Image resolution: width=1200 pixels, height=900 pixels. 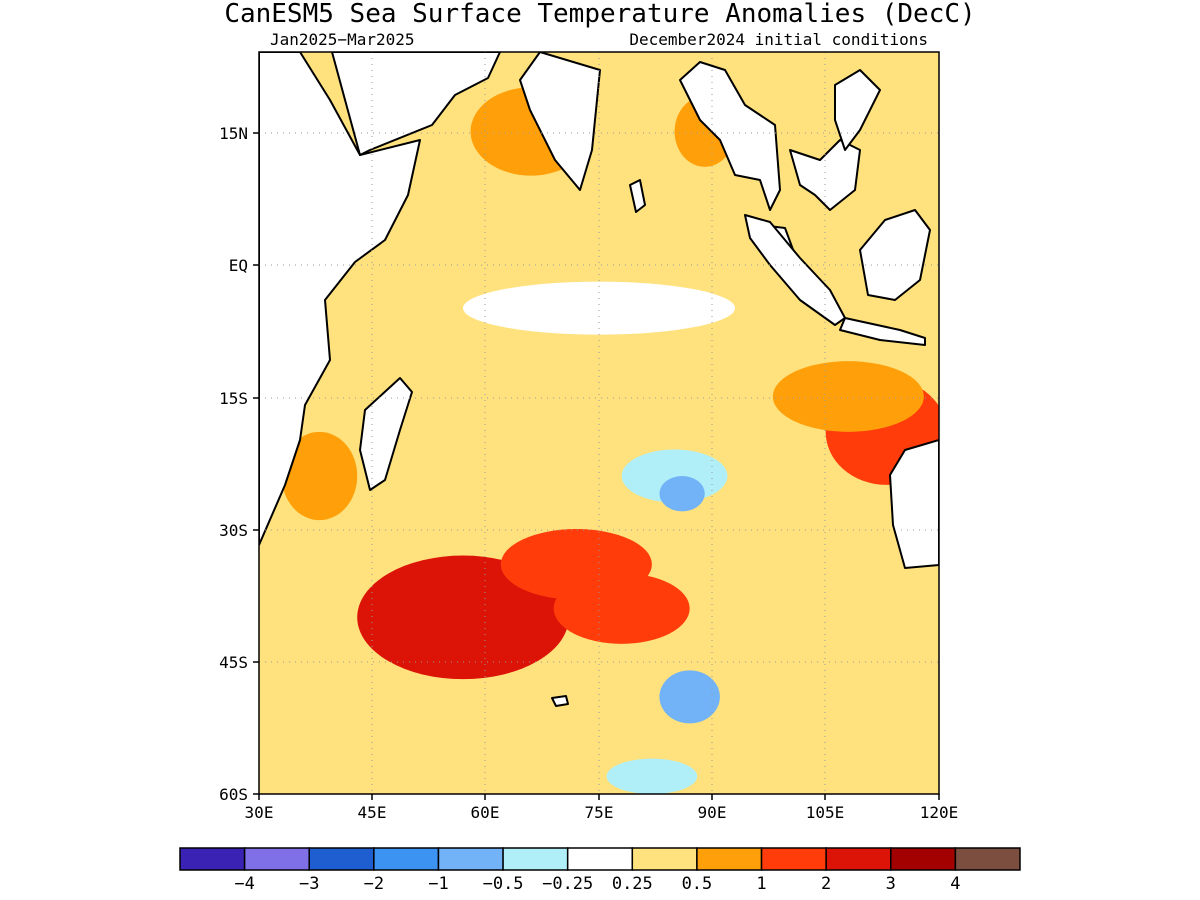 What do you see at coordinates (795, 270) in the screenshot?
I see `land-sumatra` at bounding box center [795, 270].